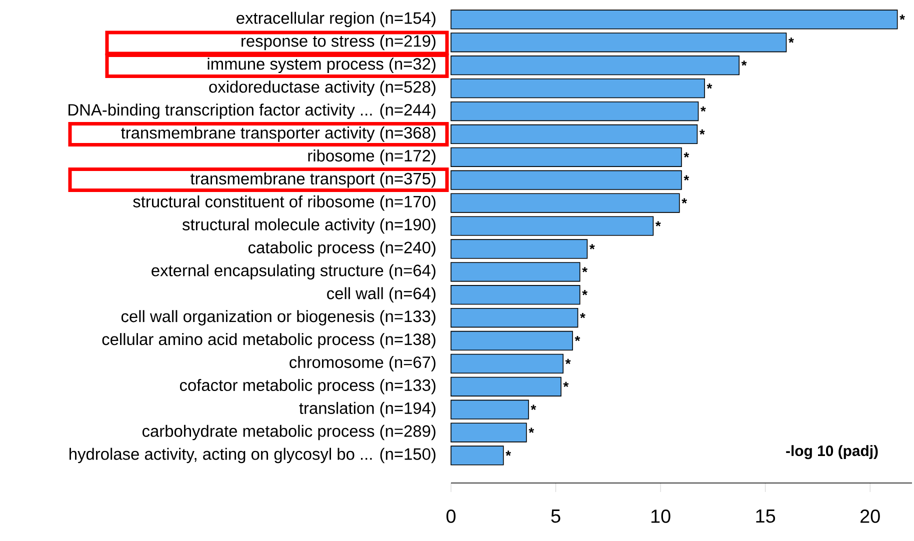  What do you see at coordinates (870, 516) in the screenshot?
I see `x-tick-label: 20` at bounding box center [870, 516].